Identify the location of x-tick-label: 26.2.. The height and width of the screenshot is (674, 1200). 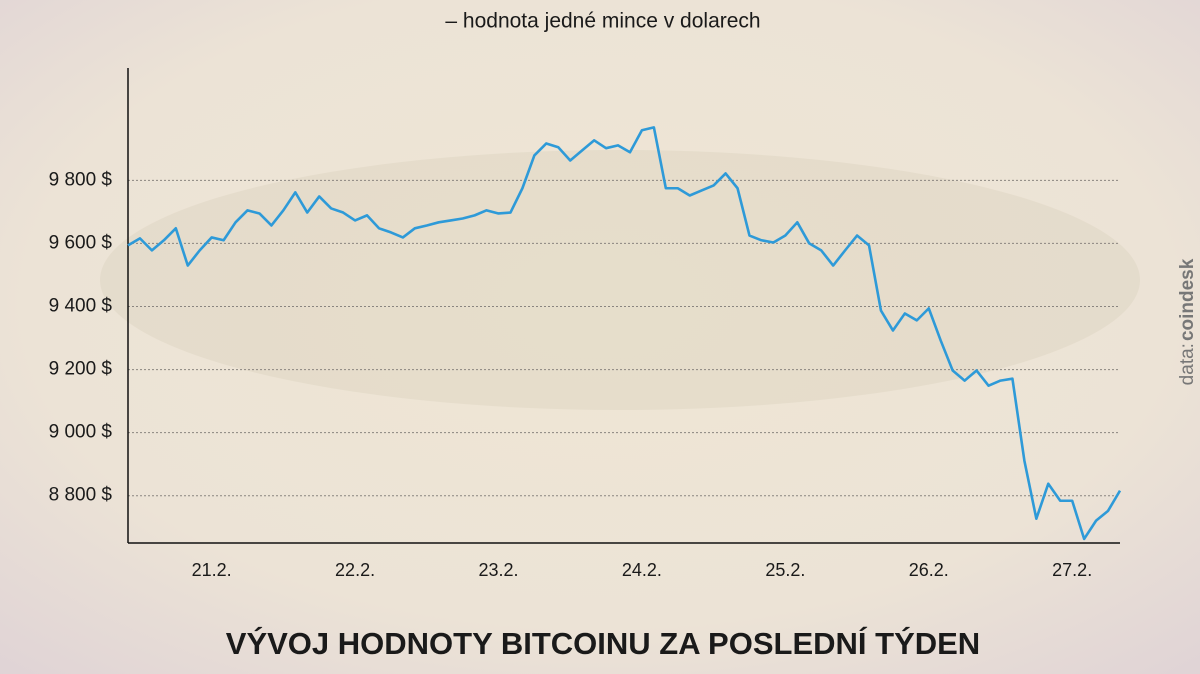
(929, 570).